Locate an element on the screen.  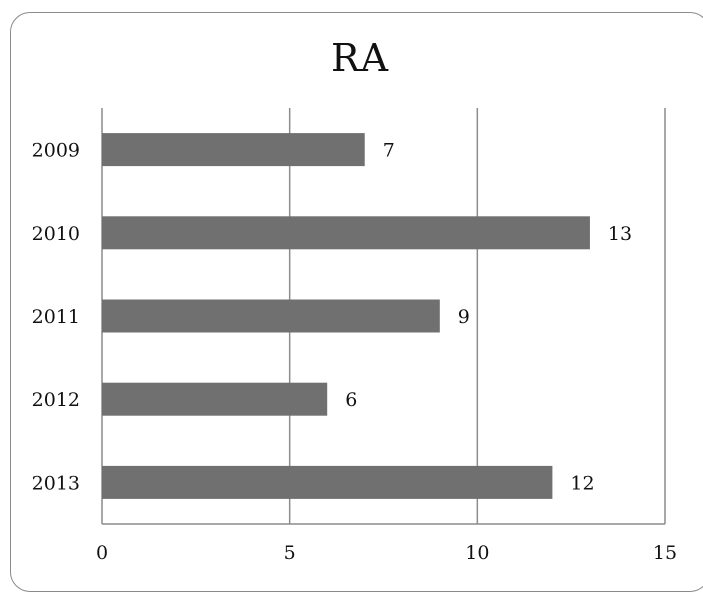
bar-2011 is located at coordinates (271, 316).